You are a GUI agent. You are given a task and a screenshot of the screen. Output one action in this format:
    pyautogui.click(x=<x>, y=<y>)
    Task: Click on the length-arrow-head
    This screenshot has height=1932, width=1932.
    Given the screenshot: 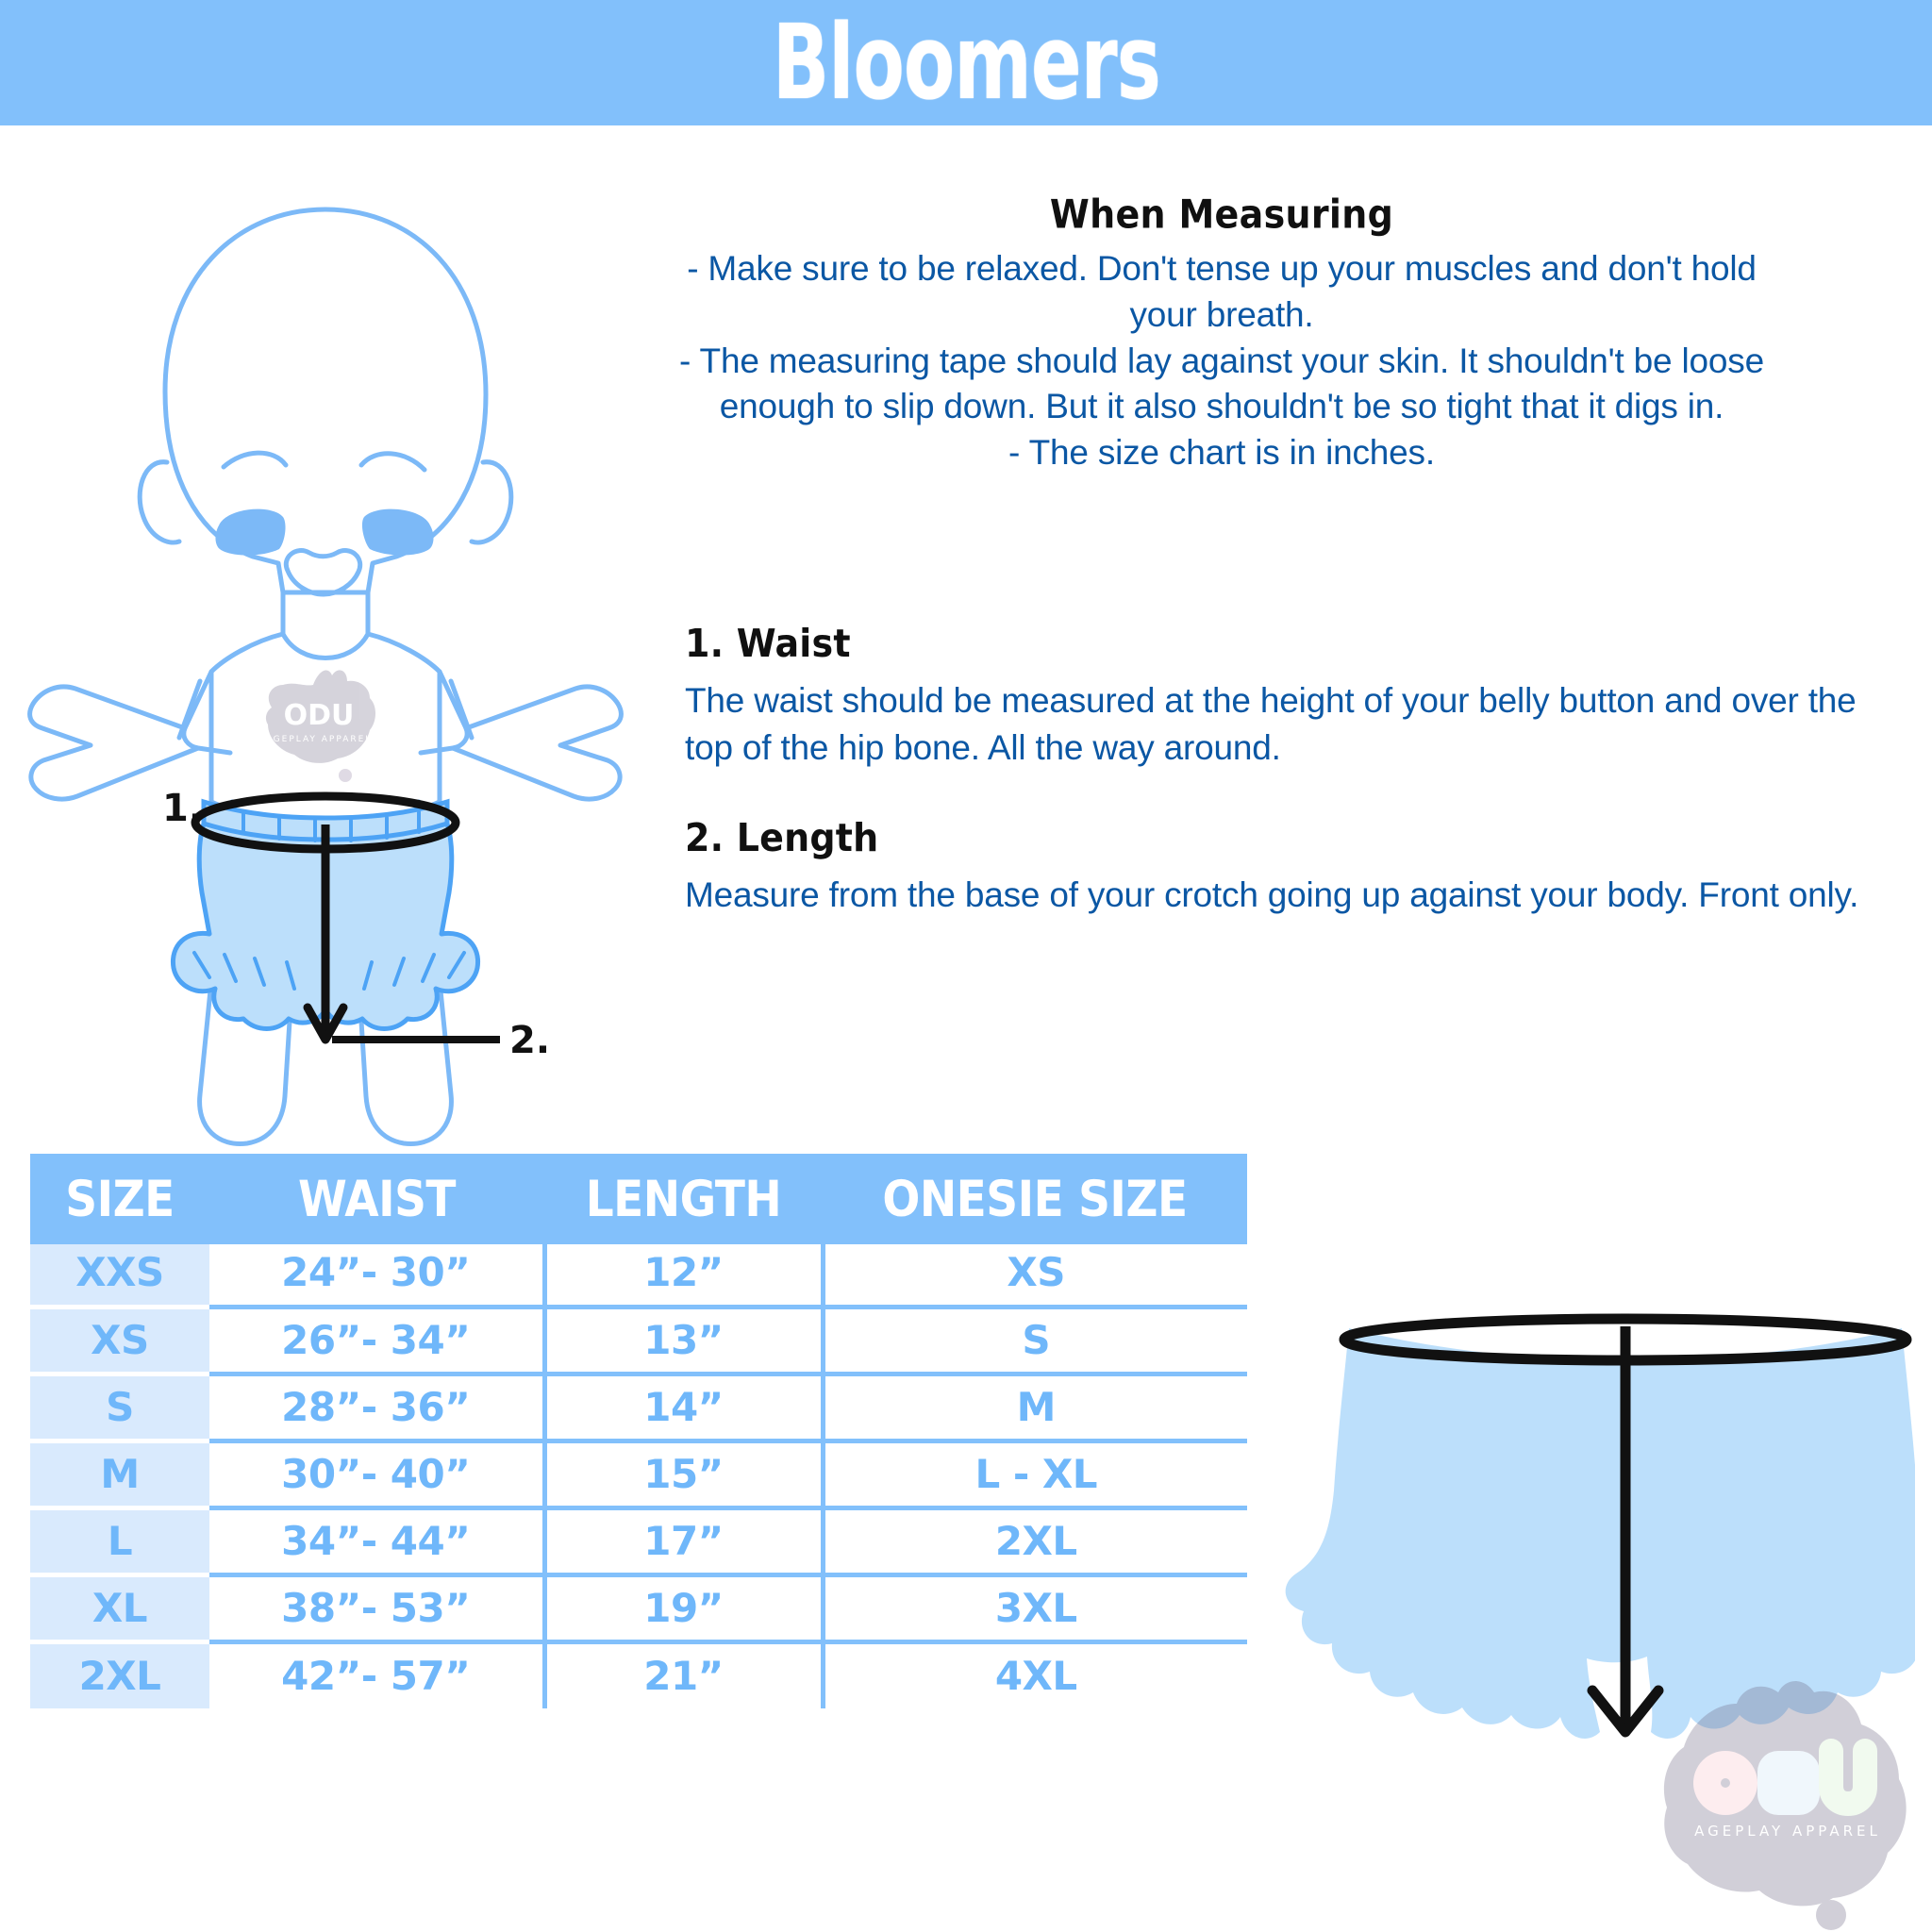 What is the action you would take?
    pyautogui.click(x=325, y=1023)
    